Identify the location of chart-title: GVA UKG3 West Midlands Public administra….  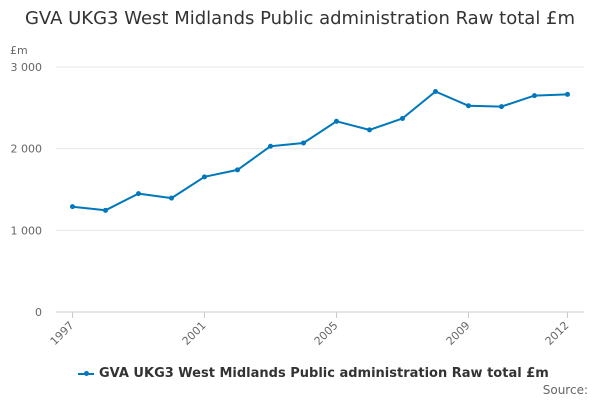
(300, 18).